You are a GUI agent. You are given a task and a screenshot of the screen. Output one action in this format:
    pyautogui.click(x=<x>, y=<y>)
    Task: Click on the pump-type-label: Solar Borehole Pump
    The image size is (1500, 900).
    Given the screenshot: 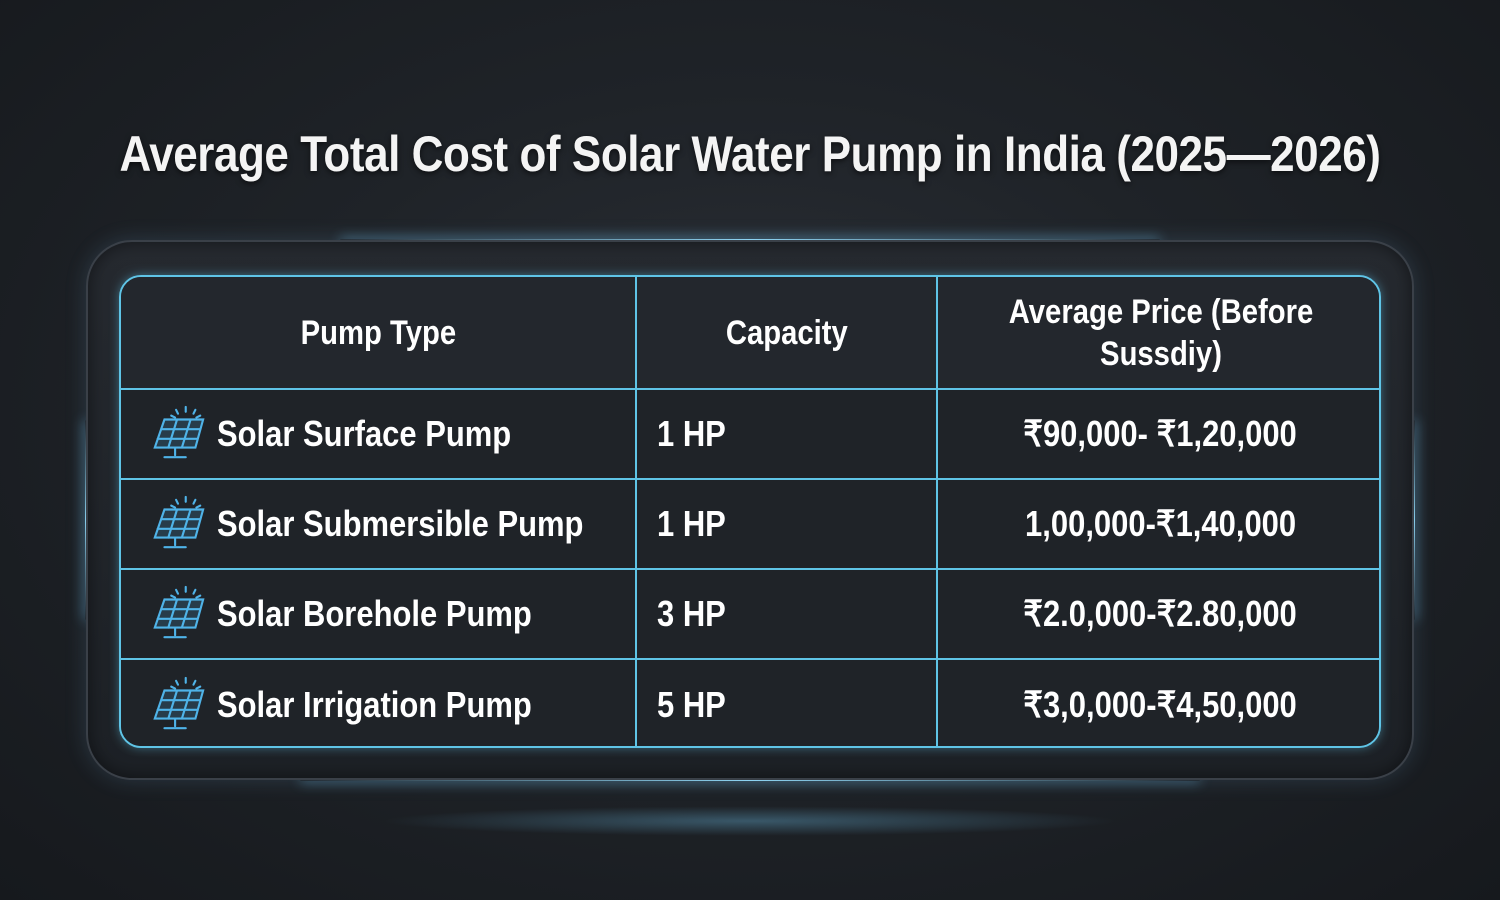 What is the action you would take?
    pyautogui.click(x=374, y=613)
    